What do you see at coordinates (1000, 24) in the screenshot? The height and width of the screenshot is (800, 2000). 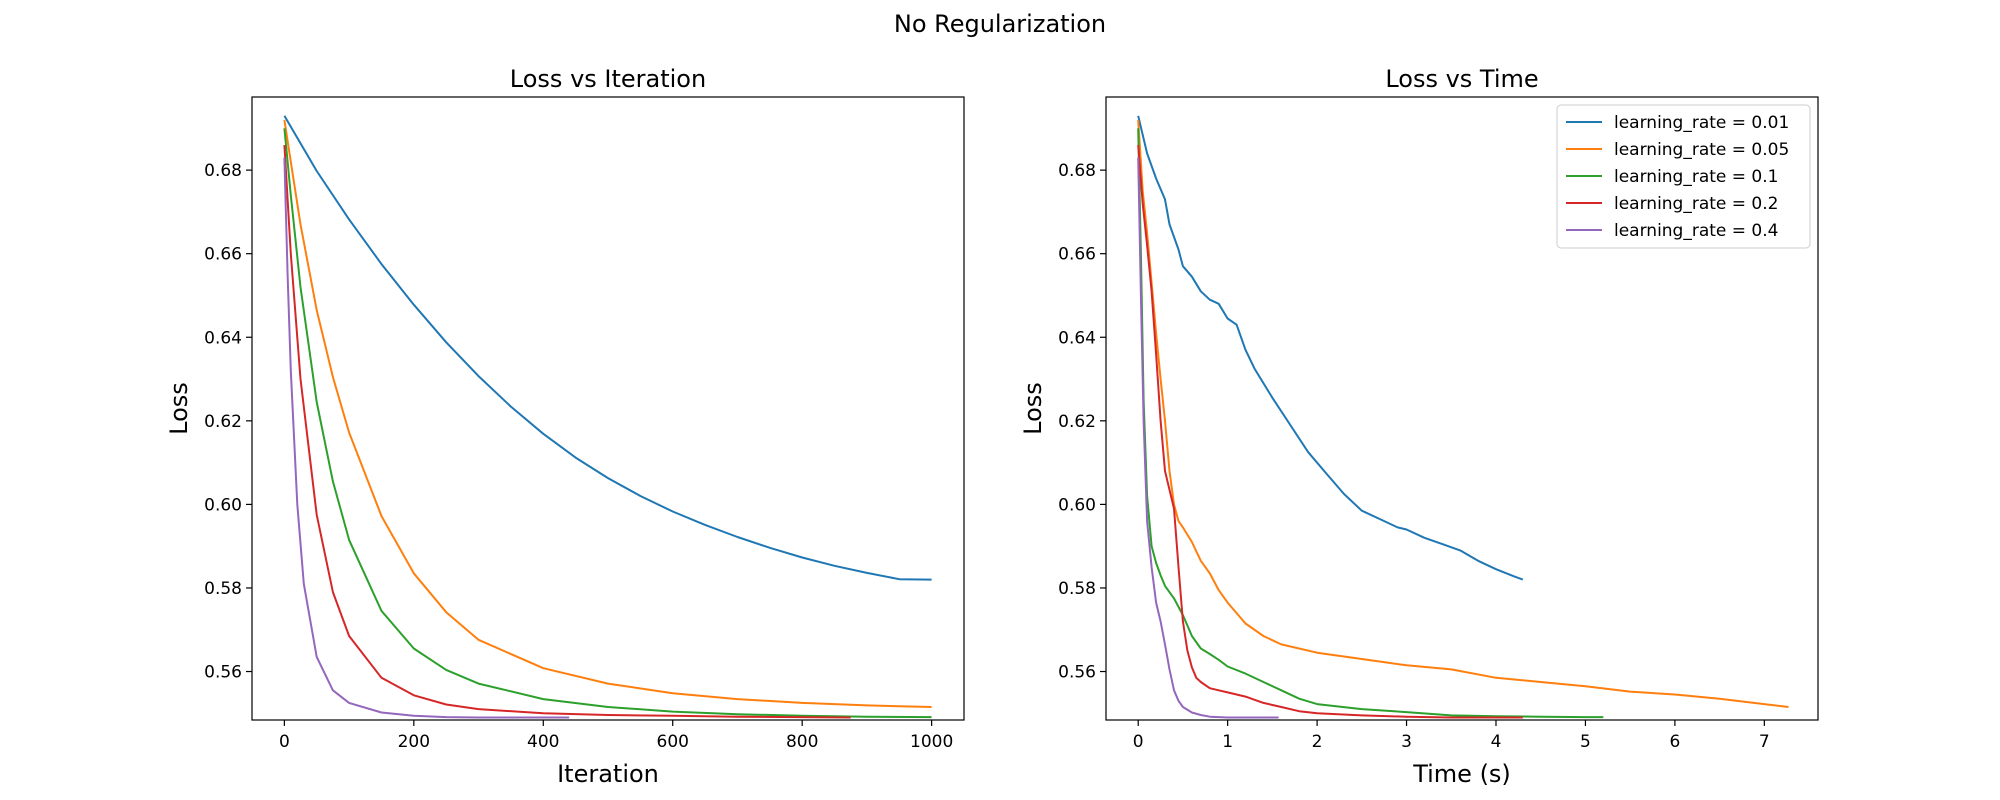 I see `figure-title: No Regularization` at bounding box center [1000, 24].